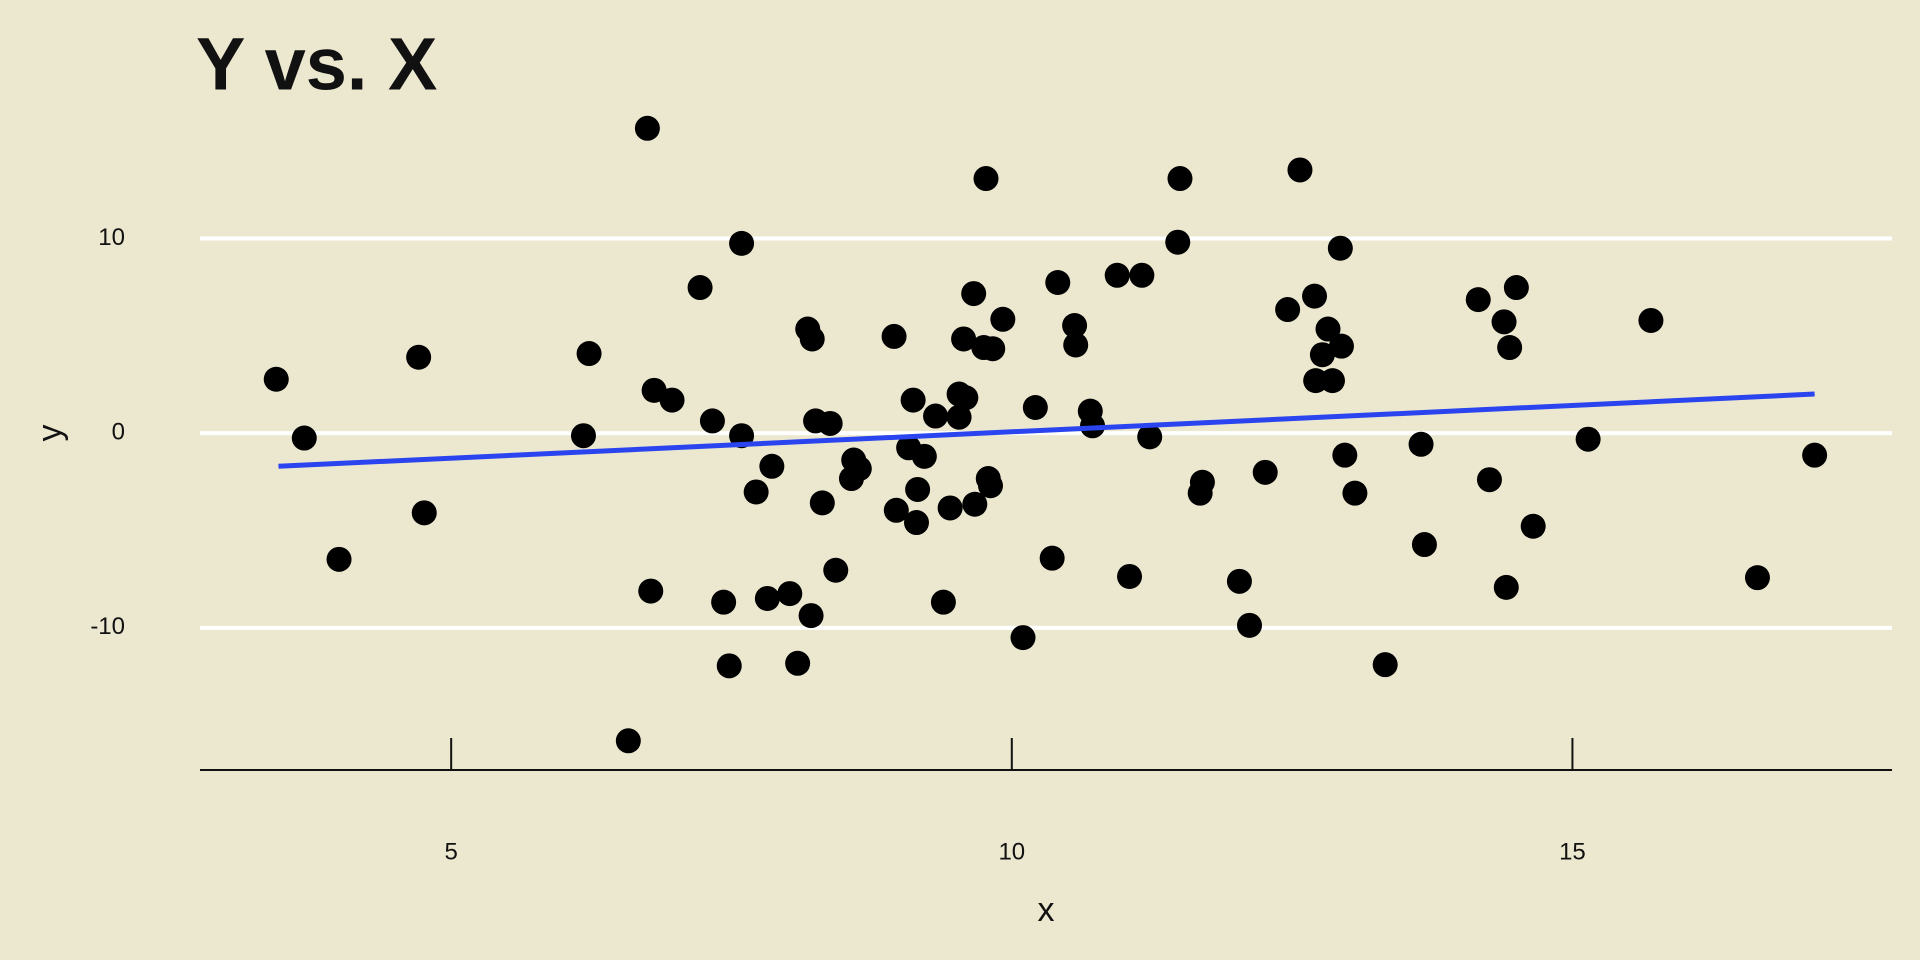 The image size is (1920, 960). What do you see at coordinates (1572, 851) in the screenshot?
I see `x-tick-label: 15` at bounding box center [1572, 851].